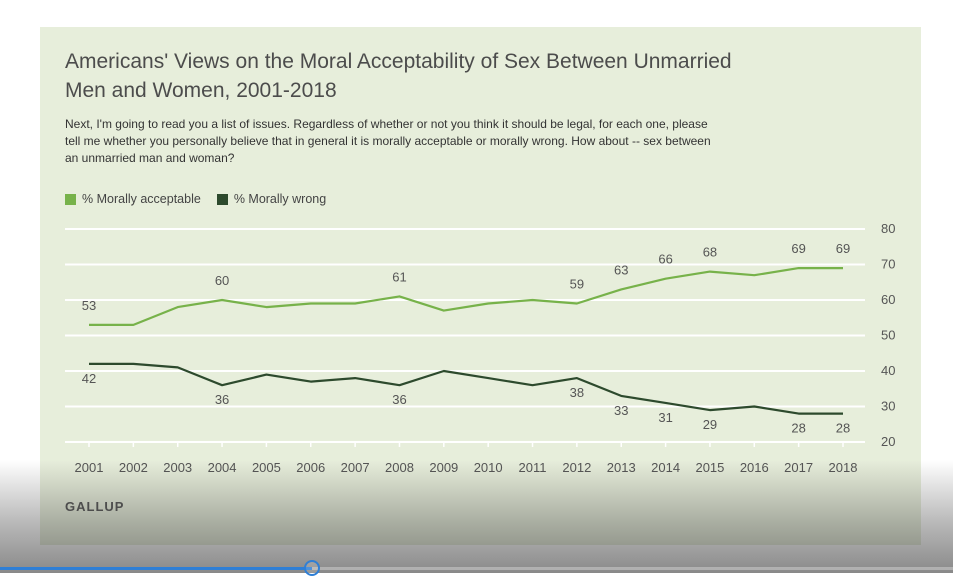  What do you see at coordinates (888, 441) in the screenshot?
I see `y-tick-label-20: 20` at bounding box center [888, 441].